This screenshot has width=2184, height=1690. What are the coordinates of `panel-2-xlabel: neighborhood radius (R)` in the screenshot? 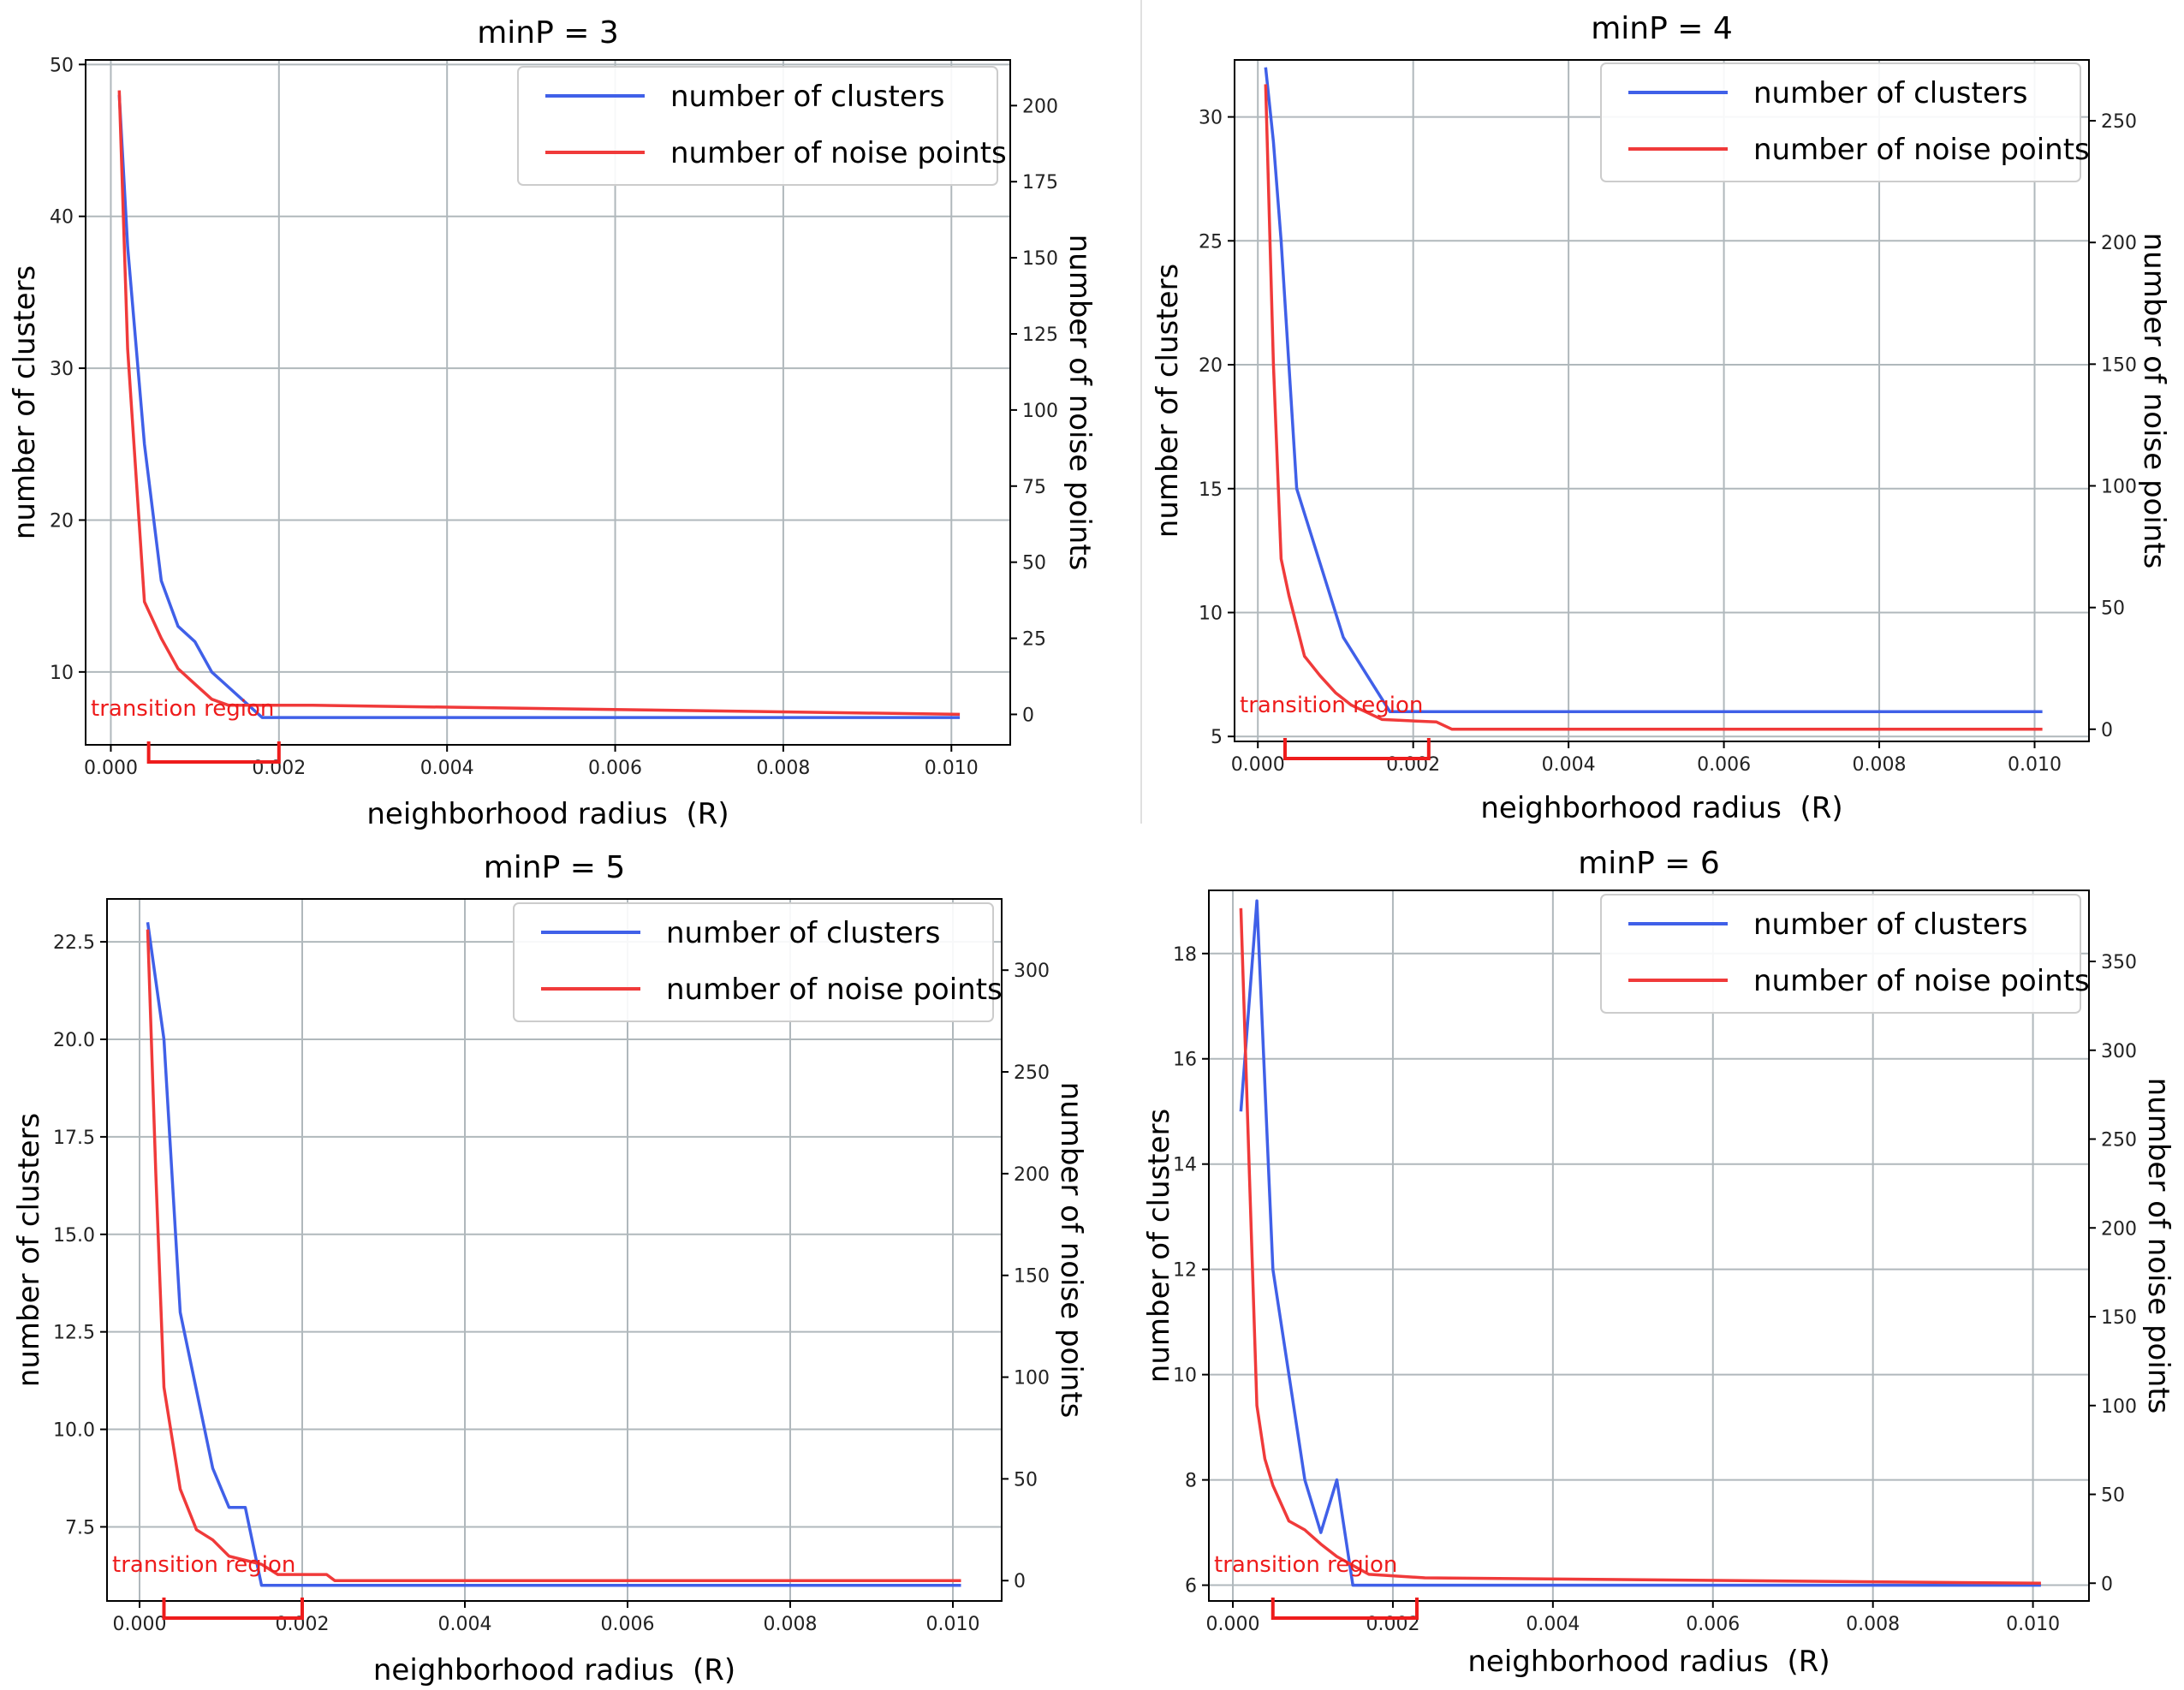 It's located at (1661, 808).